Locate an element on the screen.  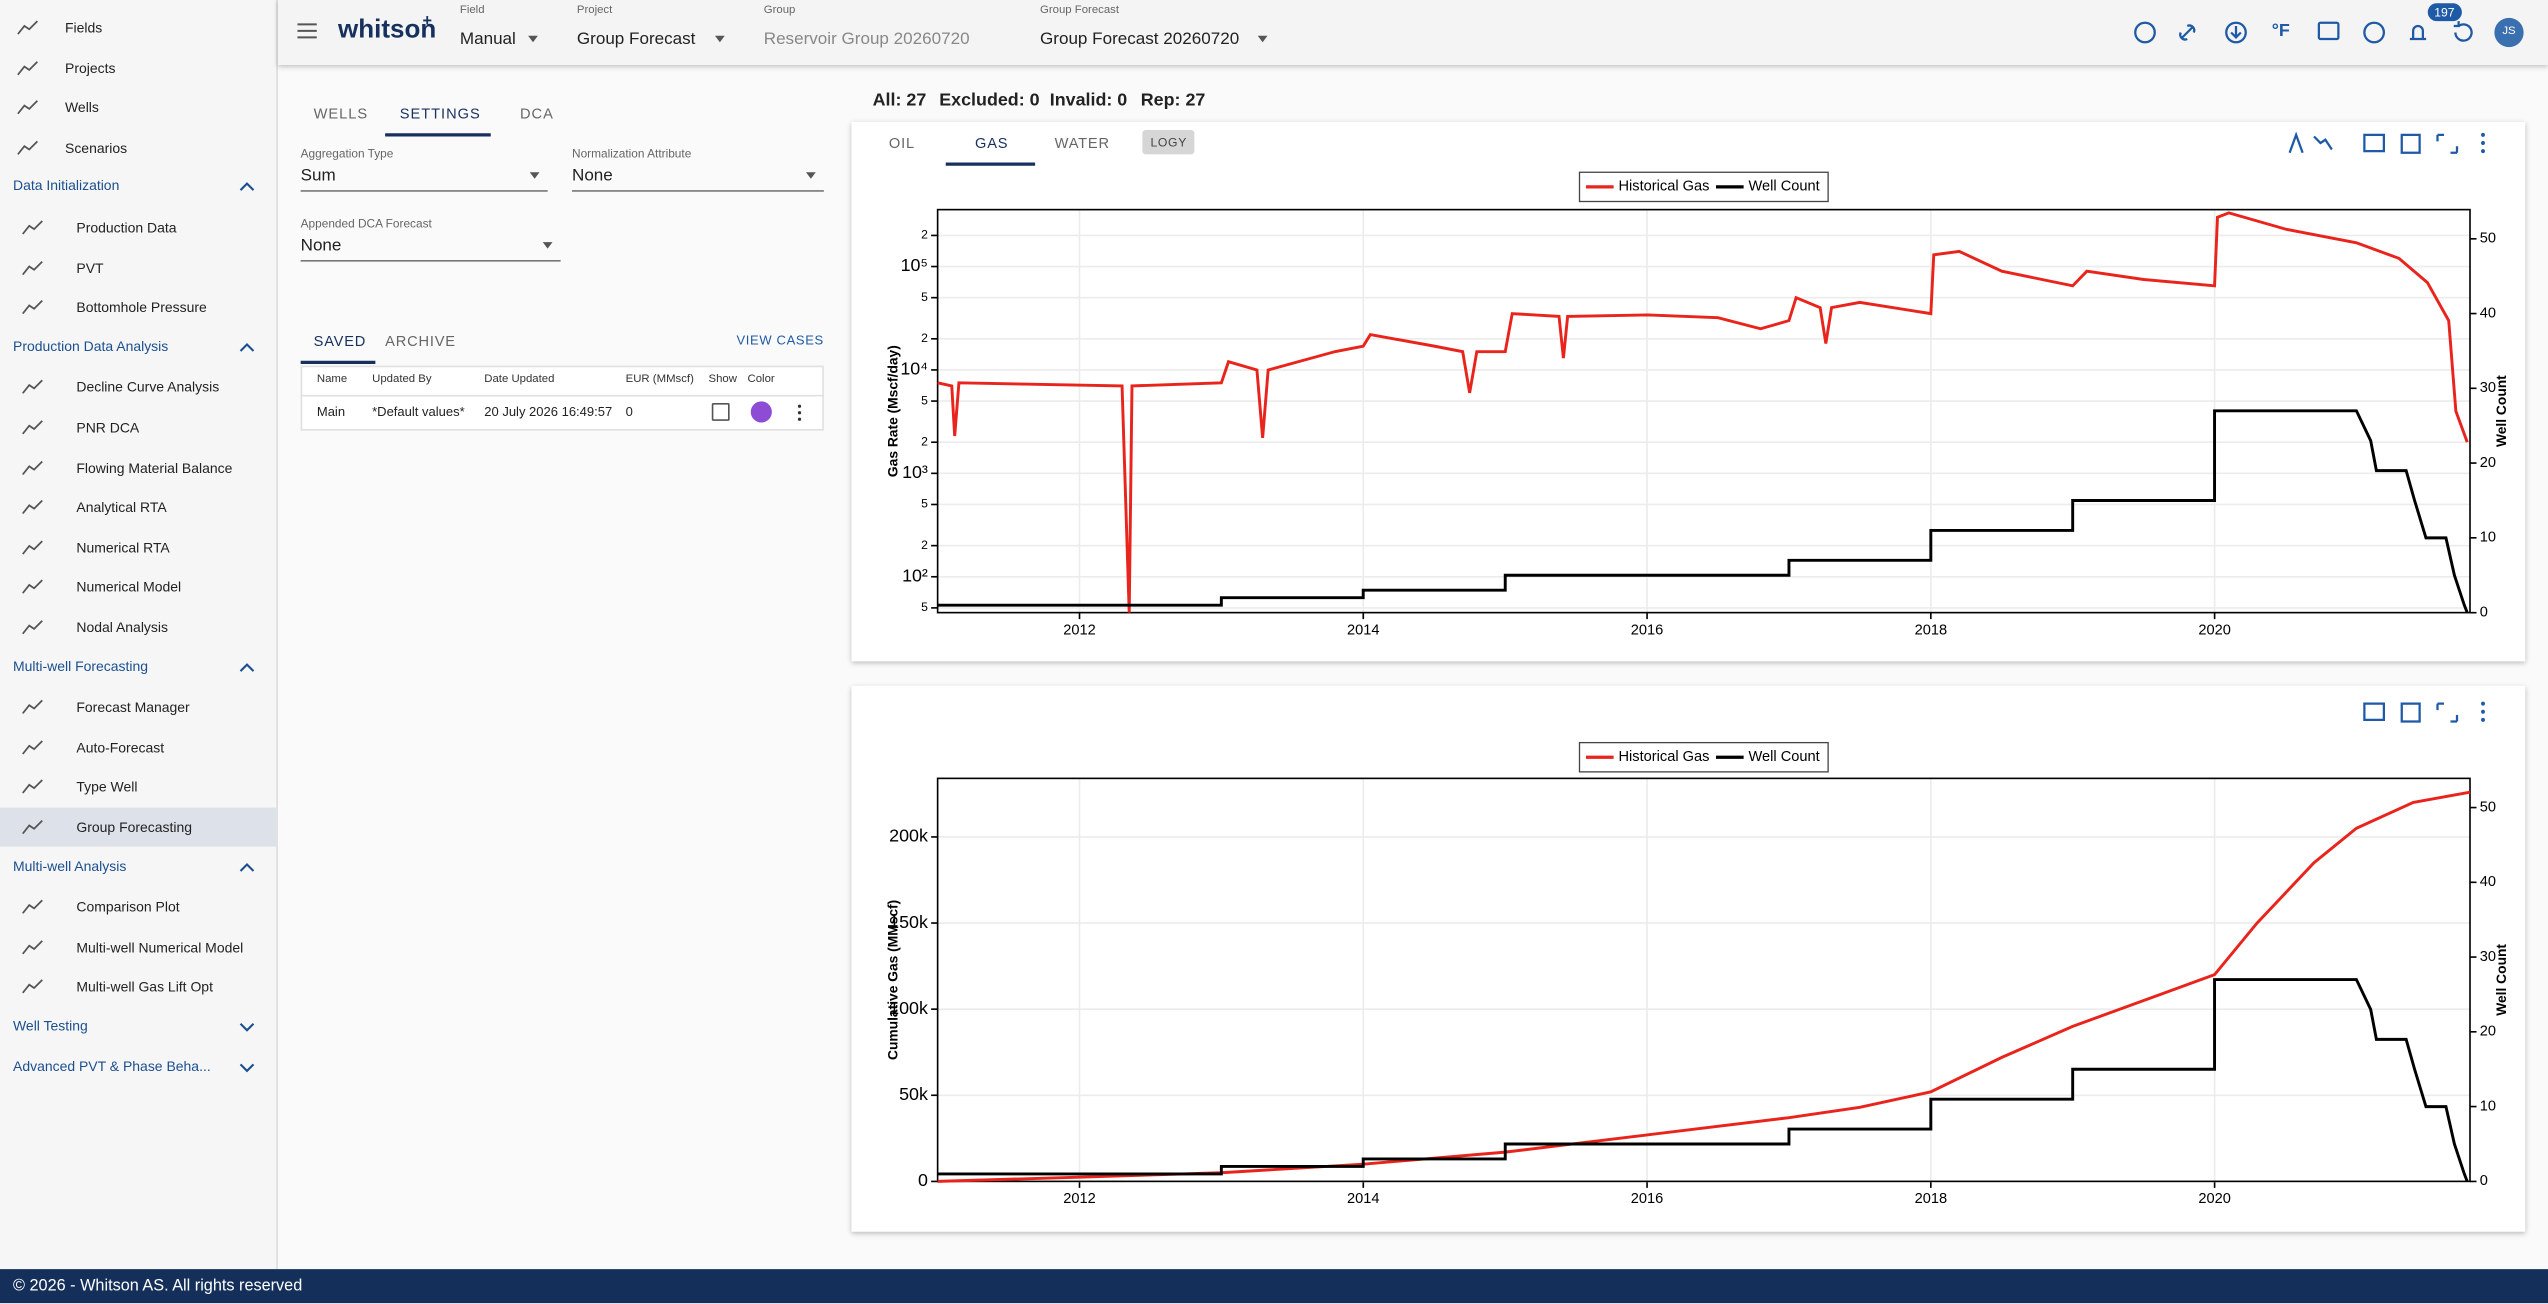
nav-item: Bottomhole Pressure is located at coordinates (141, 307).